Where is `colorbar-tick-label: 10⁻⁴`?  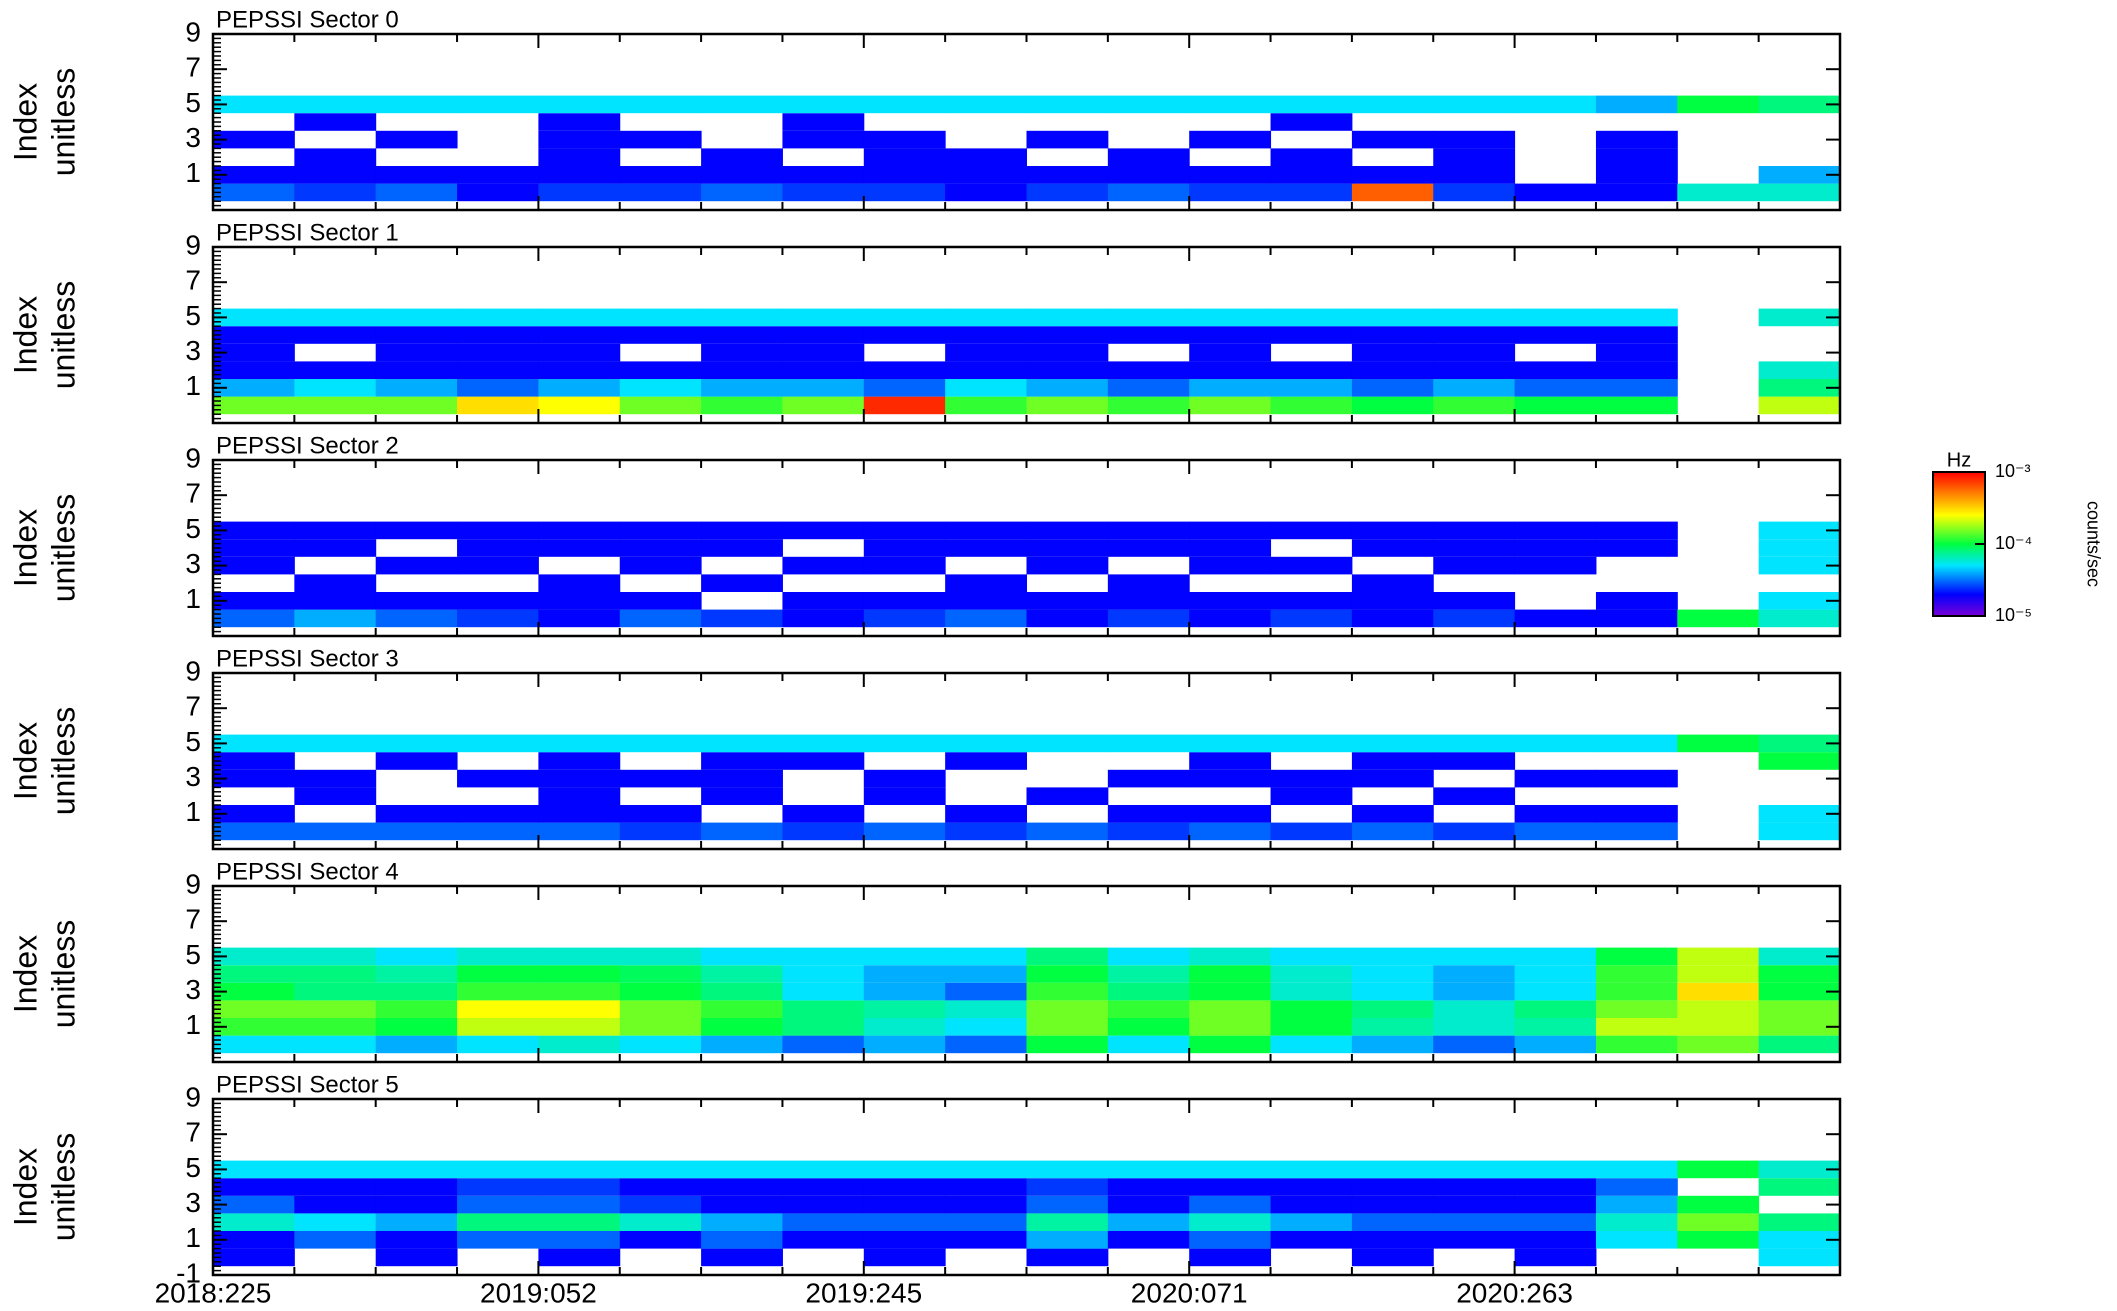
colorbar-tick-label: 10⁻⁴ is located at coordinates (2013, 543).